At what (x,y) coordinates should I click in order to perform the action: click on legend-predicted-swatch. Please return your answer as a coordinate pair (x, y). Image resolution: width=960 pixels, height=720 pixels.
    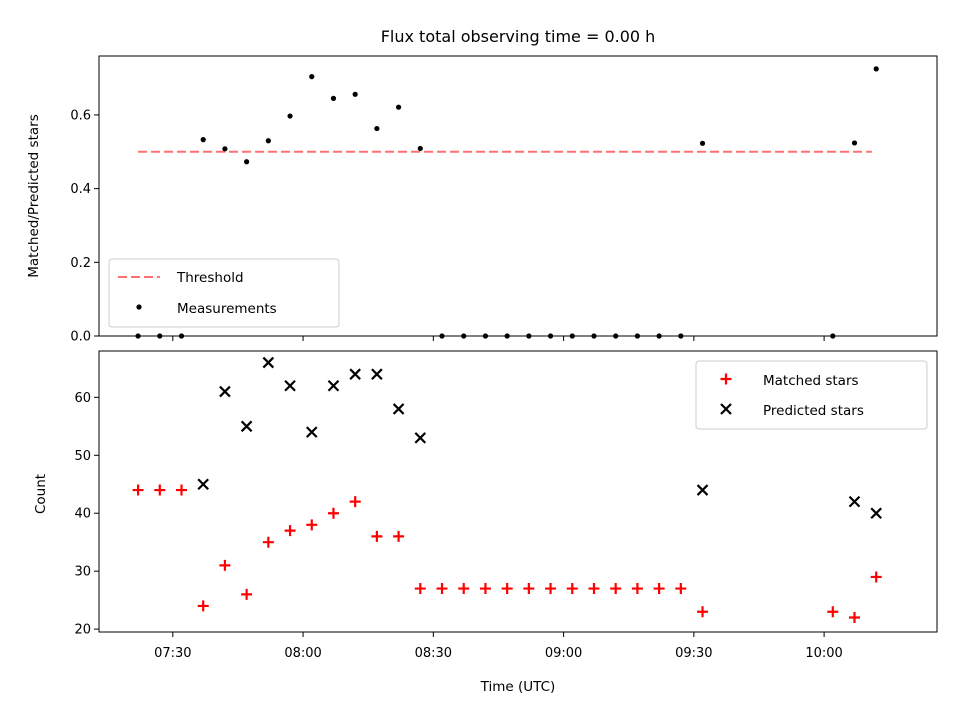
    Looking at the image, I should click on (726, 409).